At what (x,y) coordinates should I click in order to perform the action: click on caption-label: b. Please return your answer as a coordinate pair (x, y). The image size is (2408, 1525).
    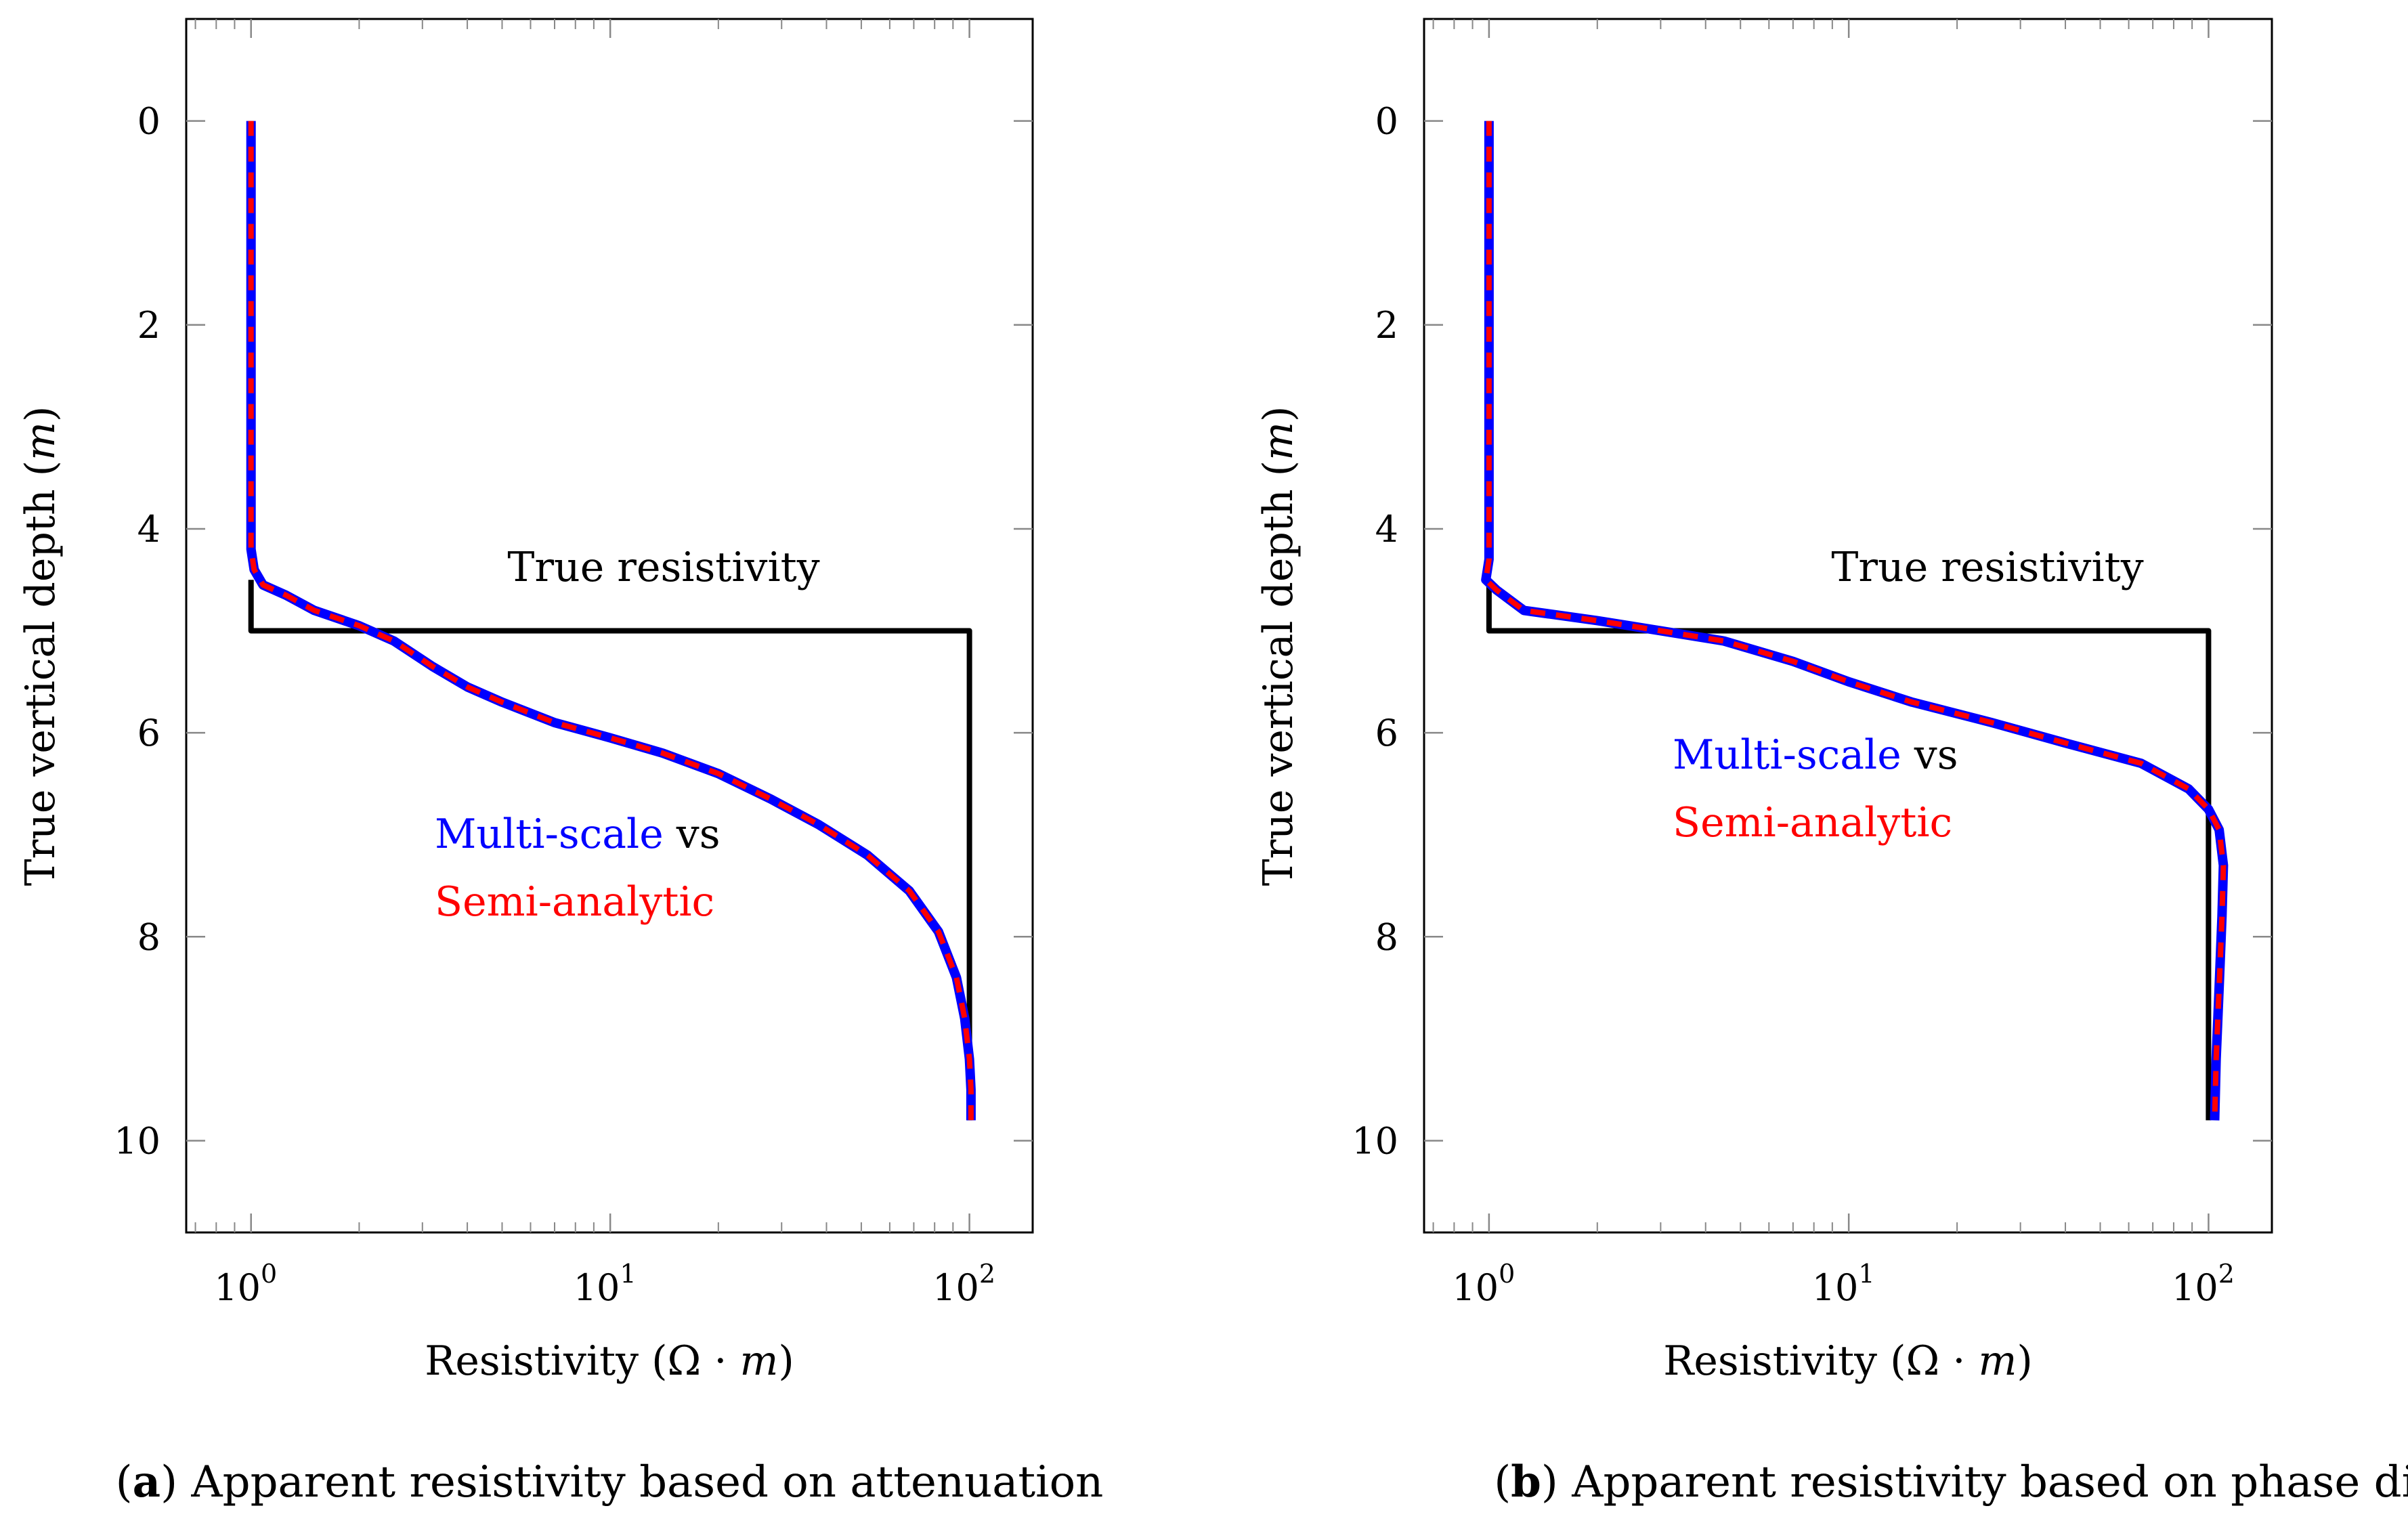
    Looking at the image, I should click on (1526, 1482).